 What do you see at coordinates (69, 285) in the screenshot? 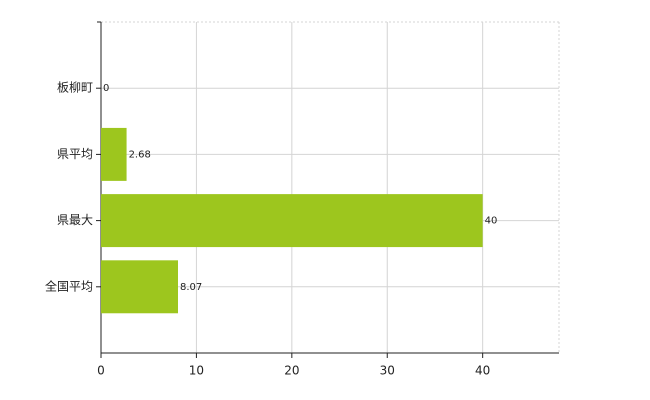
I see `y-tick-label: 全国平均` at bounding box center [69, 285].